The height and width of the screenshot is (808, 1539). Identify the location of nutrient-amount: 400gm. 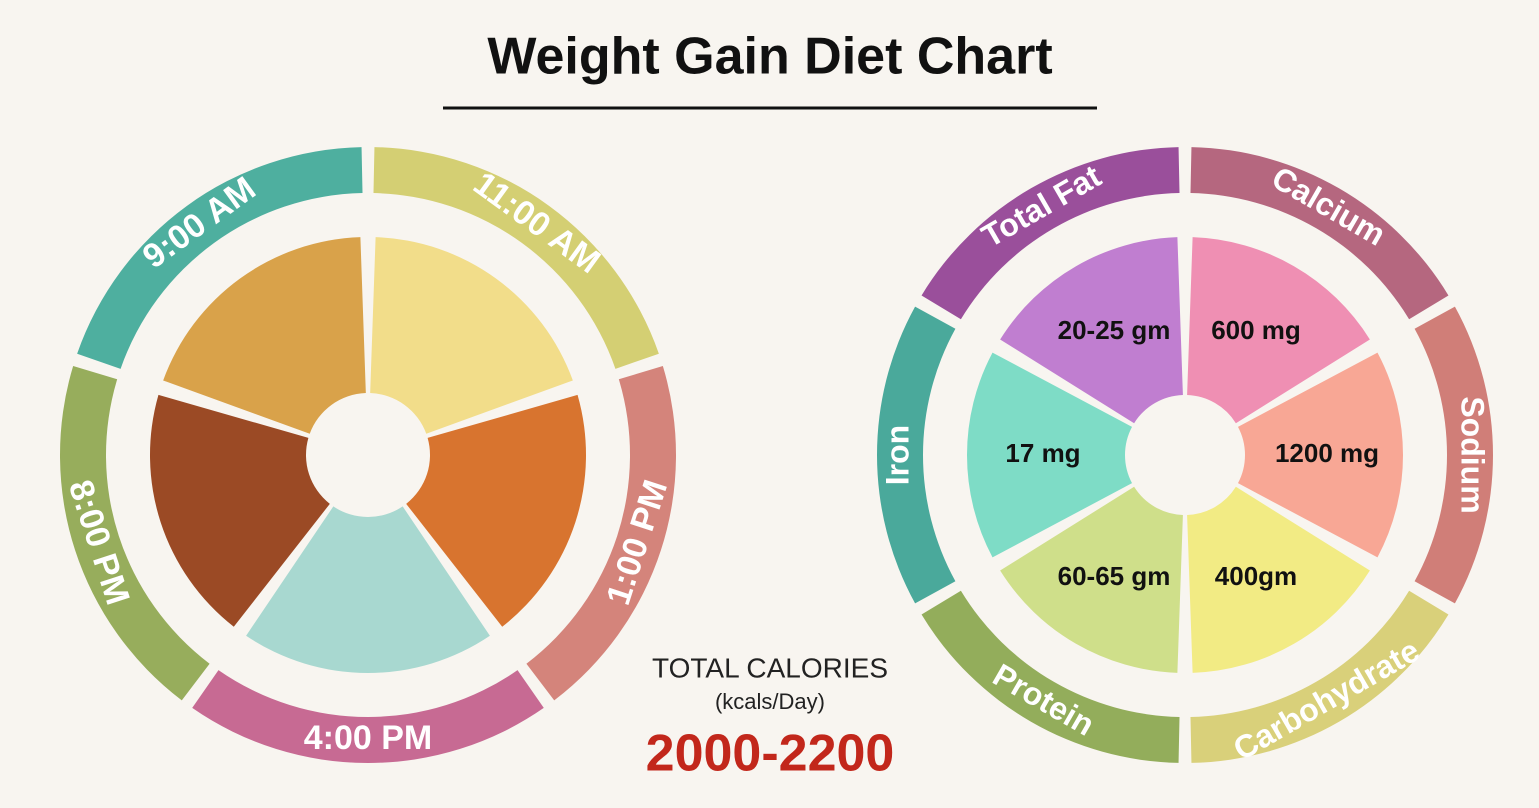
(1256, 576).